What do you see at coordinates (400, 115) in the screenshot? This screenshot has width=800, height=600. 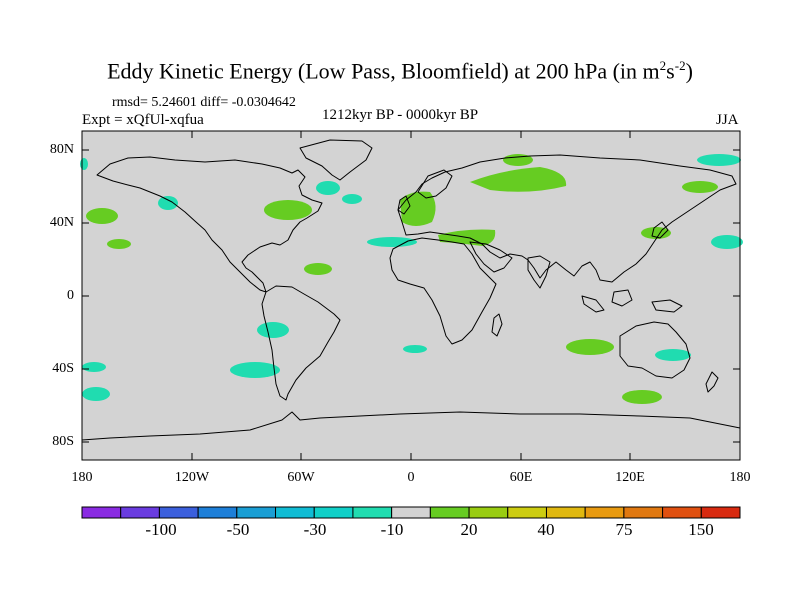 I see `period-label: 1212kyr BP - 0000kyr BP` at bounding box center [400, 115].